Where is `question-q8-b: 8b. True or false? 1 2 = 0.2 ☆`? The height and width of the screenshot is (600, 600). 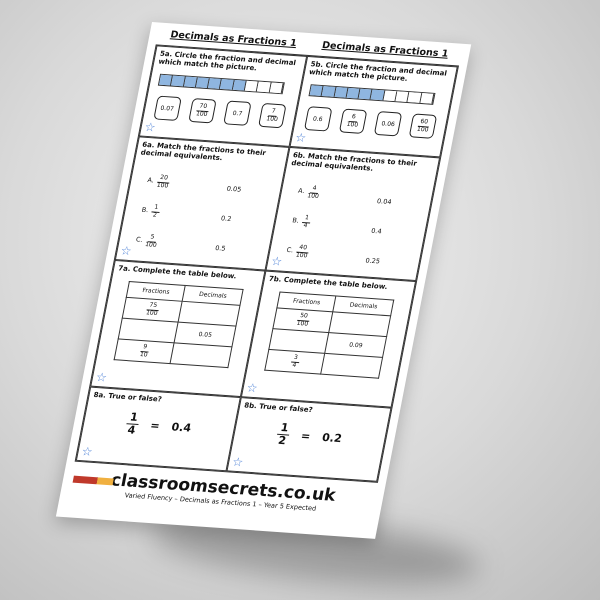 question-q8-b: 8b. True or false? 1 2 = 0.2 ☆ is located at coordinates (309, 439).